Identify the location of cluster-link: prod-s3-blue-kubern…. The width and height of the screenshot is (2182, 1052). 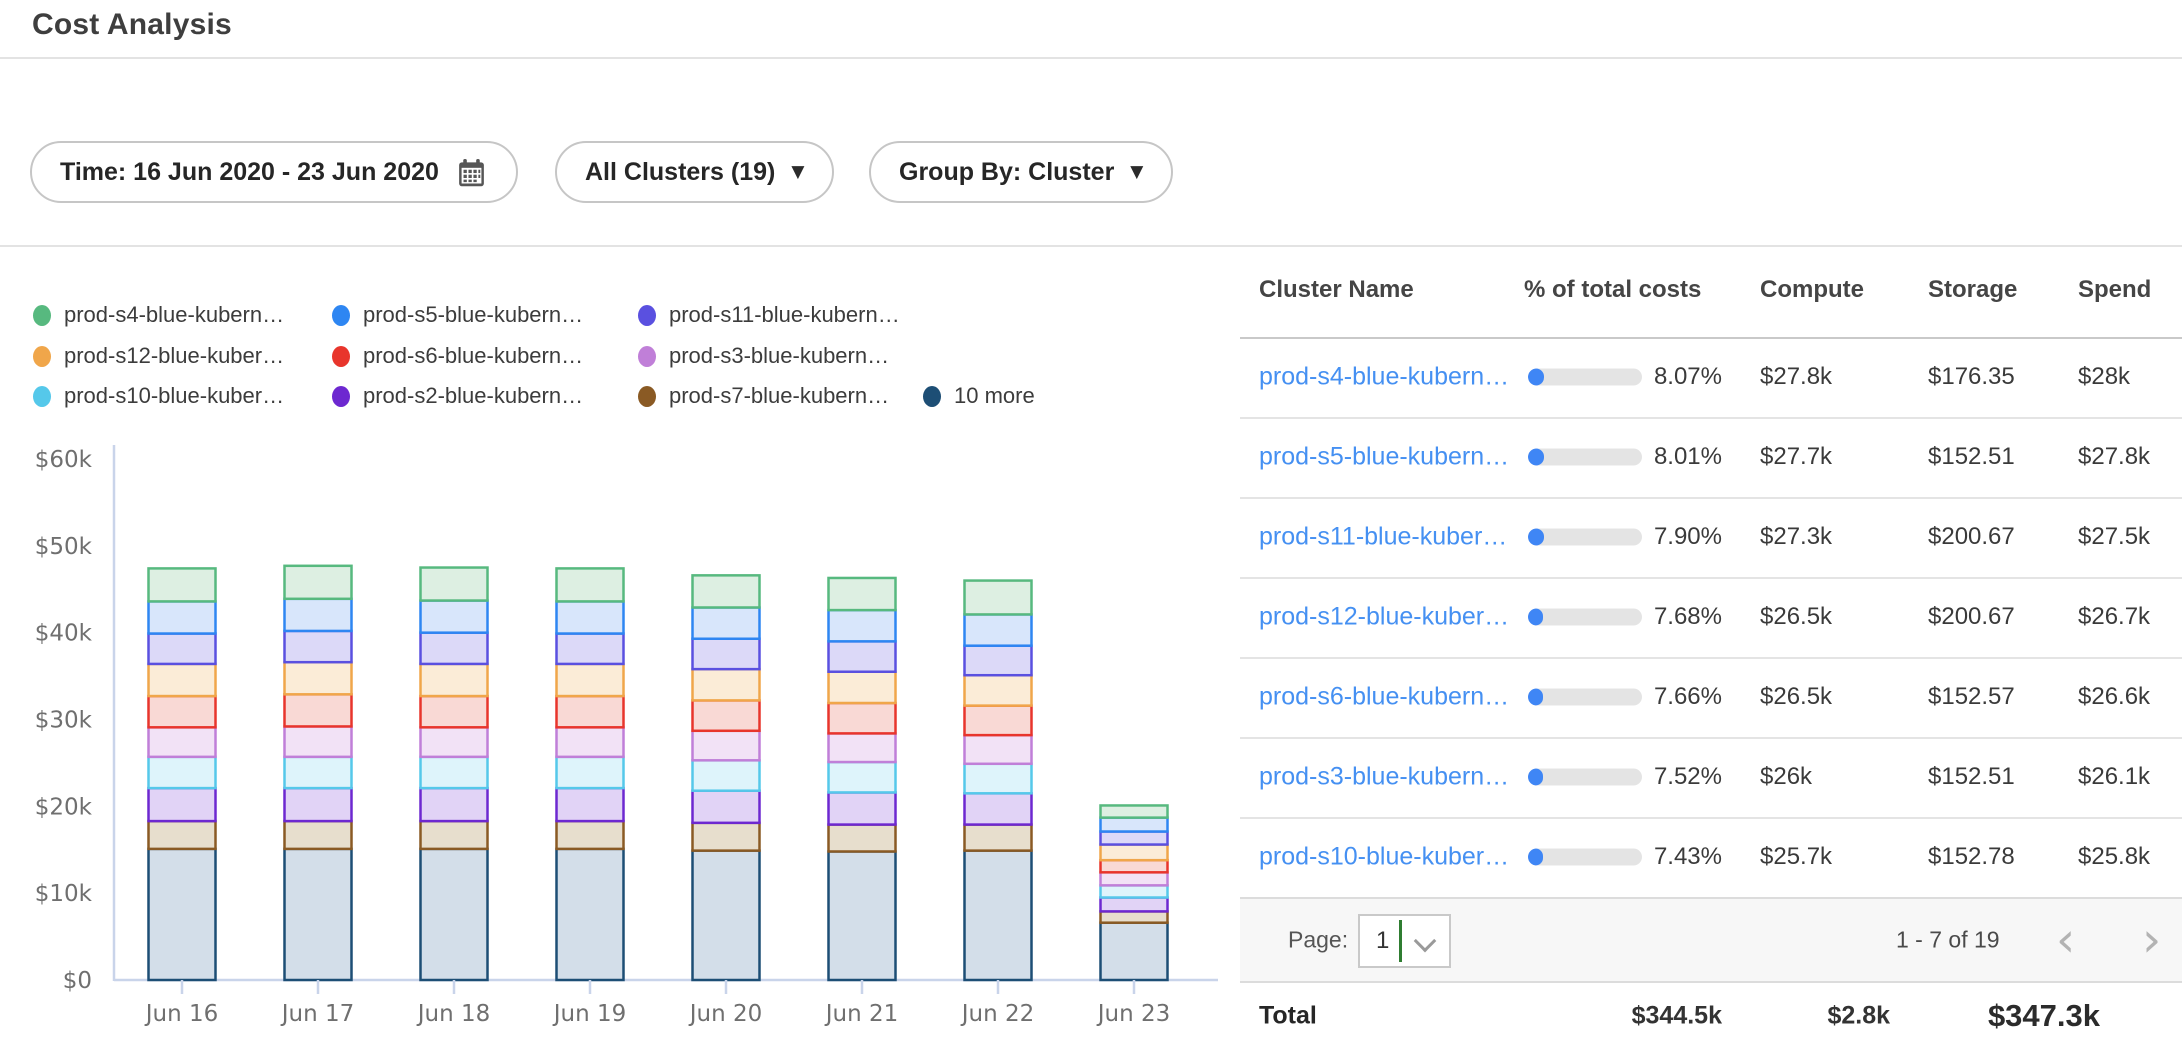
(1384, 776).